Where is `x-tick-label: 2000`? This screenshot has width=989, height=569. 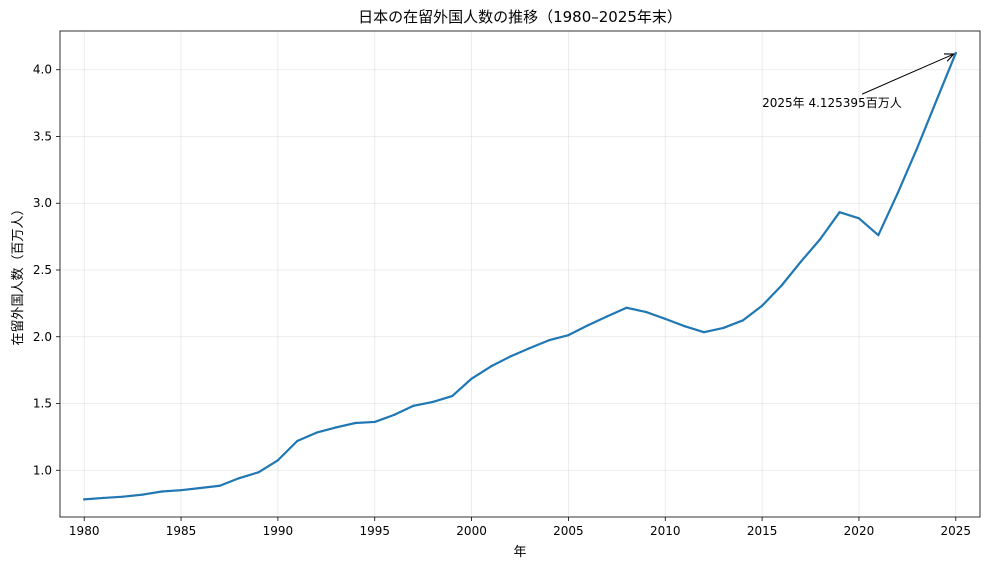
x-tick-label: 2000 is located at coordinates (471, 531).